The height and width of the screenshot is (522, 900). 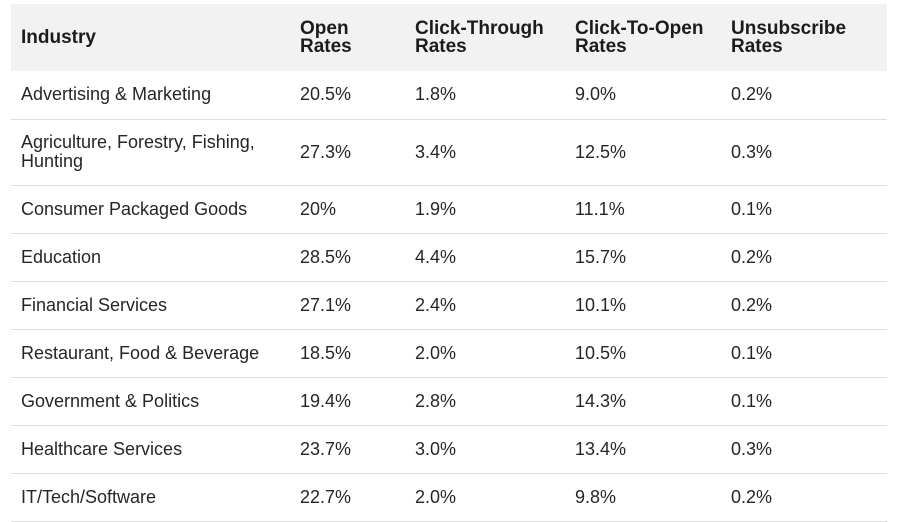 What do you see at coordinates (94, 304) in the screenshot?
I see `cell-industry: Financial Services` at bounding box center [94, 304].